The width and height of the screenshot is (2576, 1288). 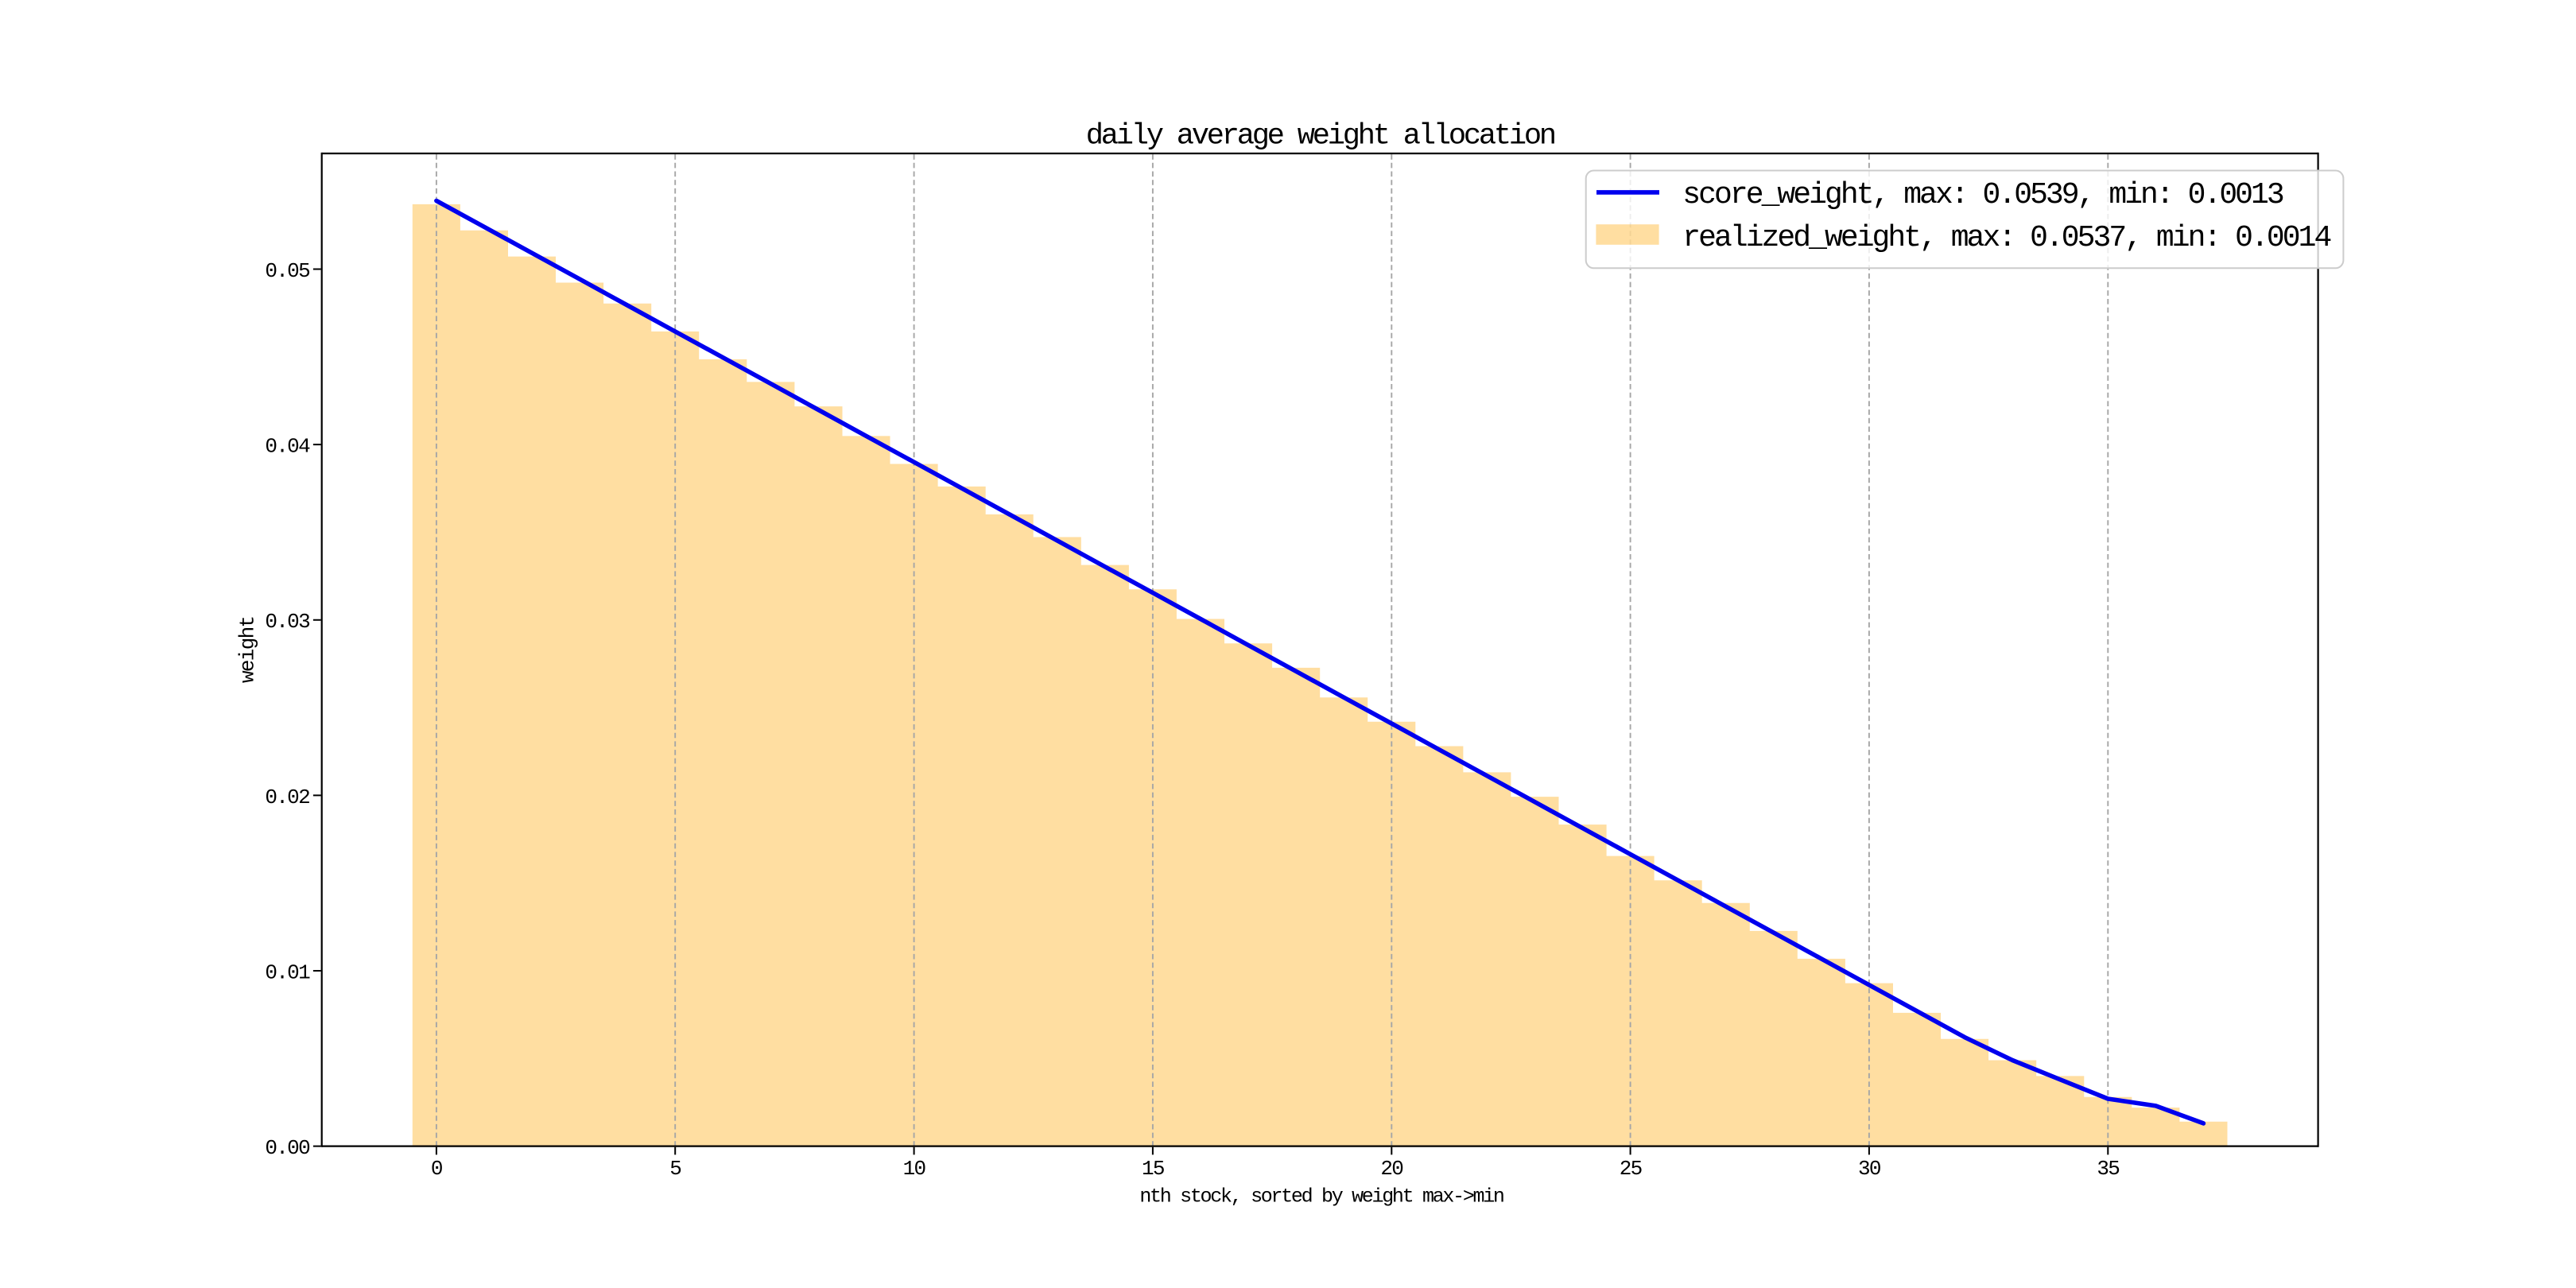 I want to click on svg-text: 30, so click(x=1869, y=1169).